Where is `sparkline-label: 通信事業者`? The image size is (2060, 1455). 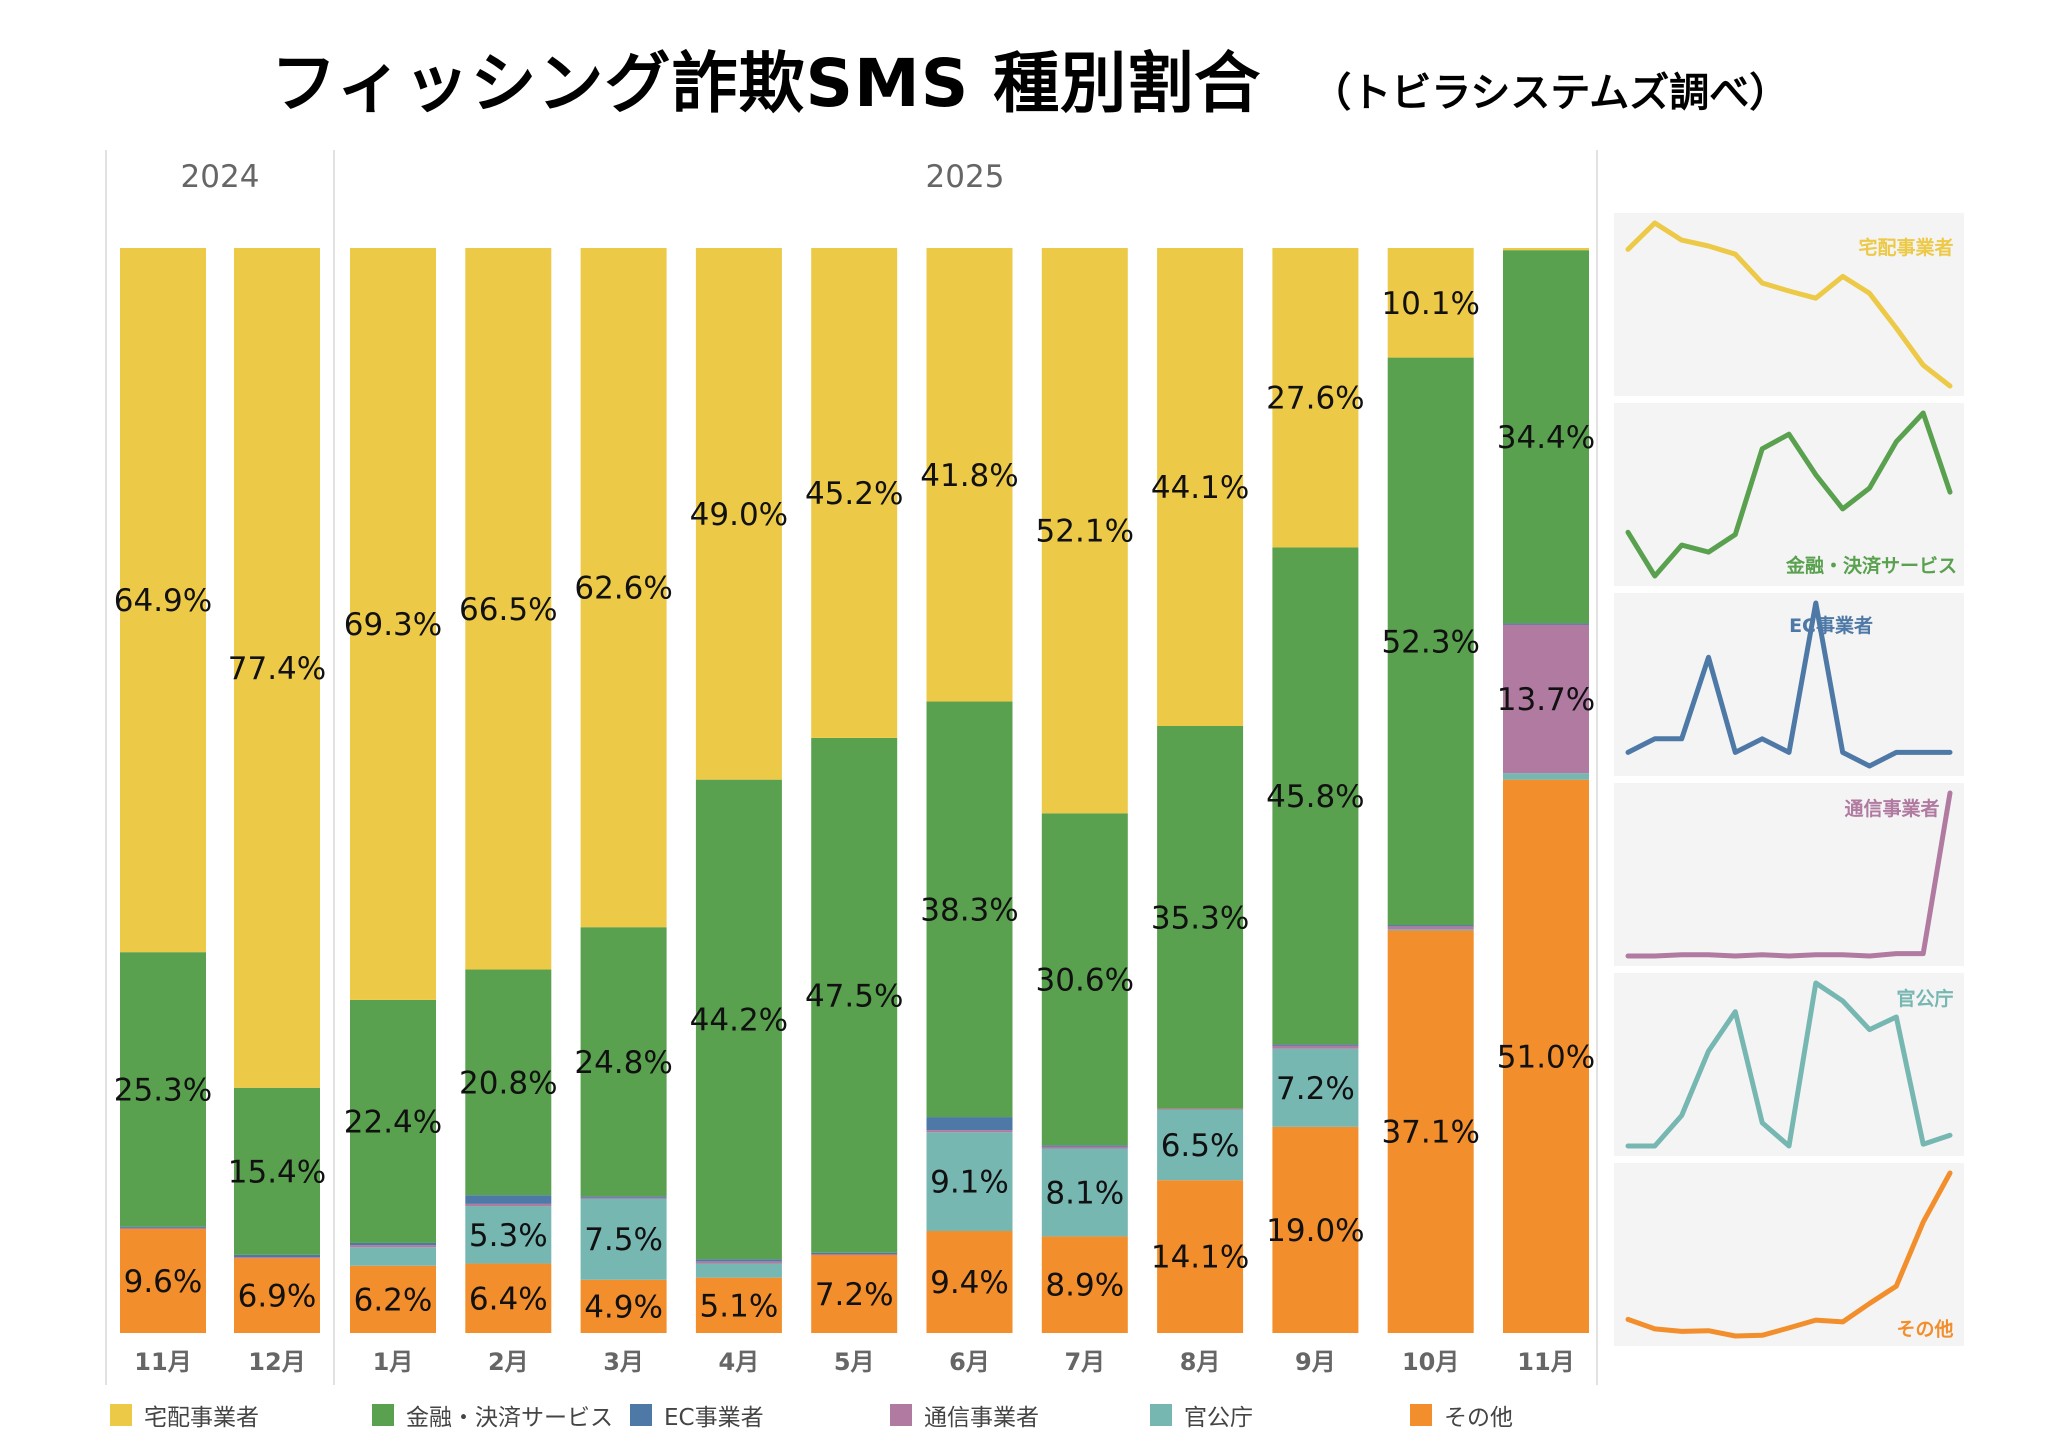 sparkline-label: 通信事業者 is located at coordinates (1891, 808).